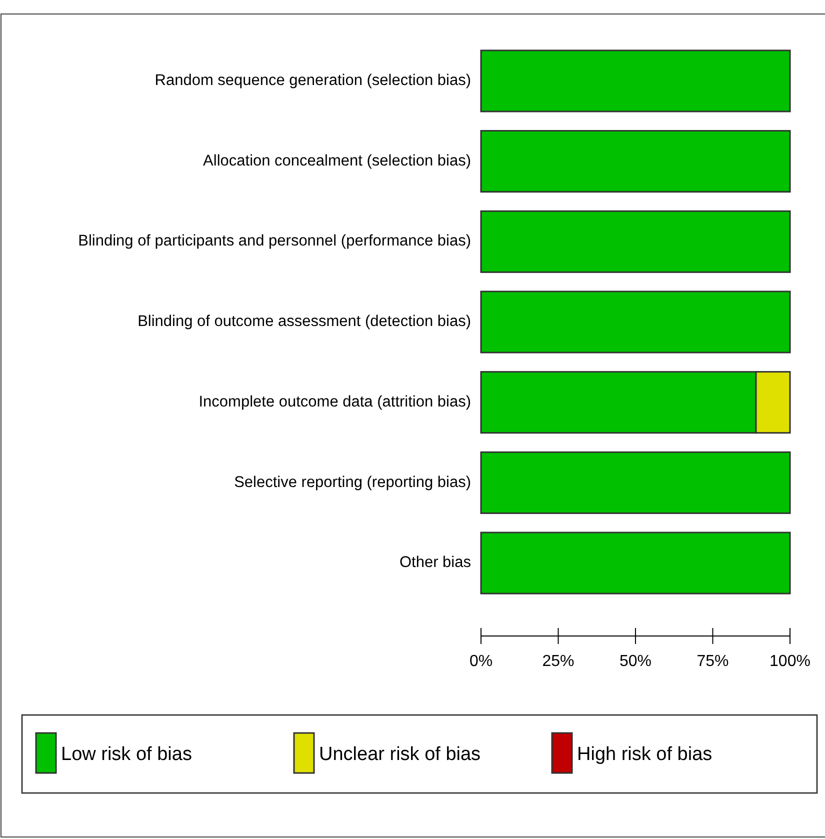  Describe the element at coordinates (481, 661) in the screenshot. I see `x-tick-label: 0%` at that location.